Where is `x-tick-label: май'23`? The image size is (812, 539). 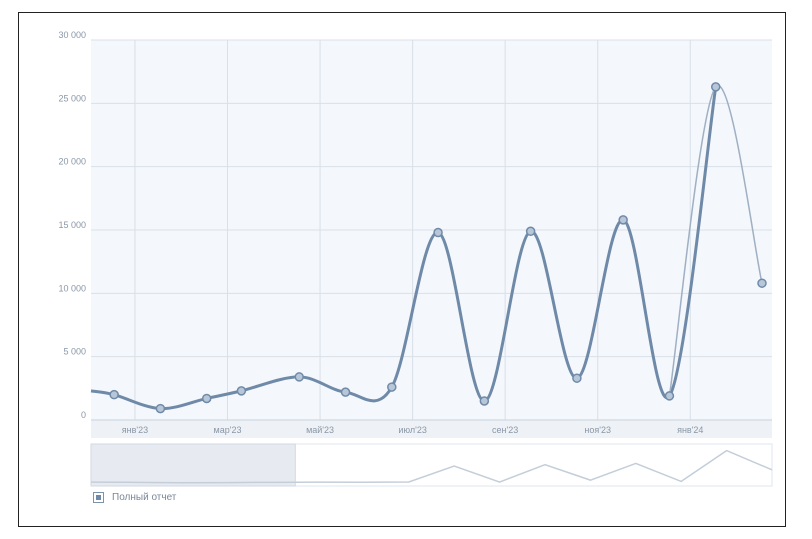
x-tick-label: май'23 is located at coordinates (320, 430).